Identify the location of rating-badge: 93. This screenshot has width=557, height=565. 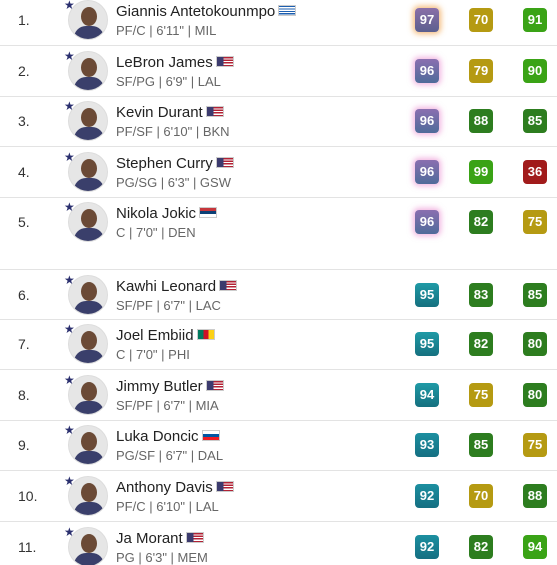
(427, 445).